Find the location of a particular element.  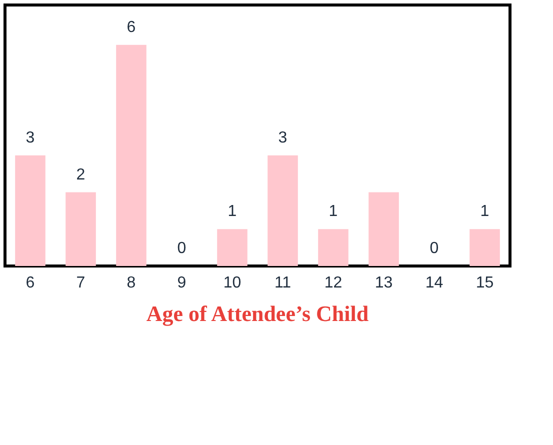

x-tick-label: 11 is located at coordinates (283, 283).